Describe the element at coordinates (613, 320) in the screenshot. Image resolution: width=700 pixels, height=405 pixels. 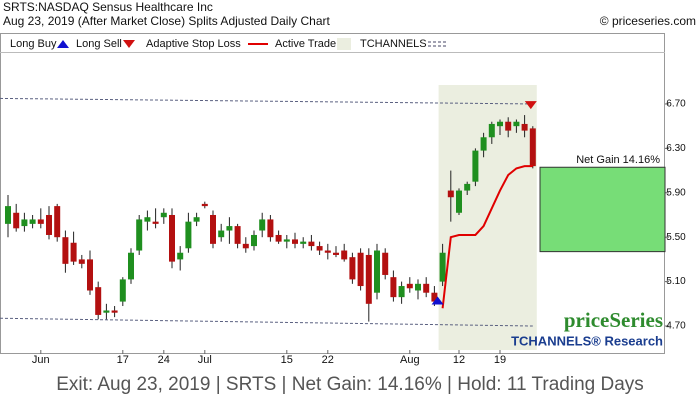
I see `brand: priceSeries` at that location.